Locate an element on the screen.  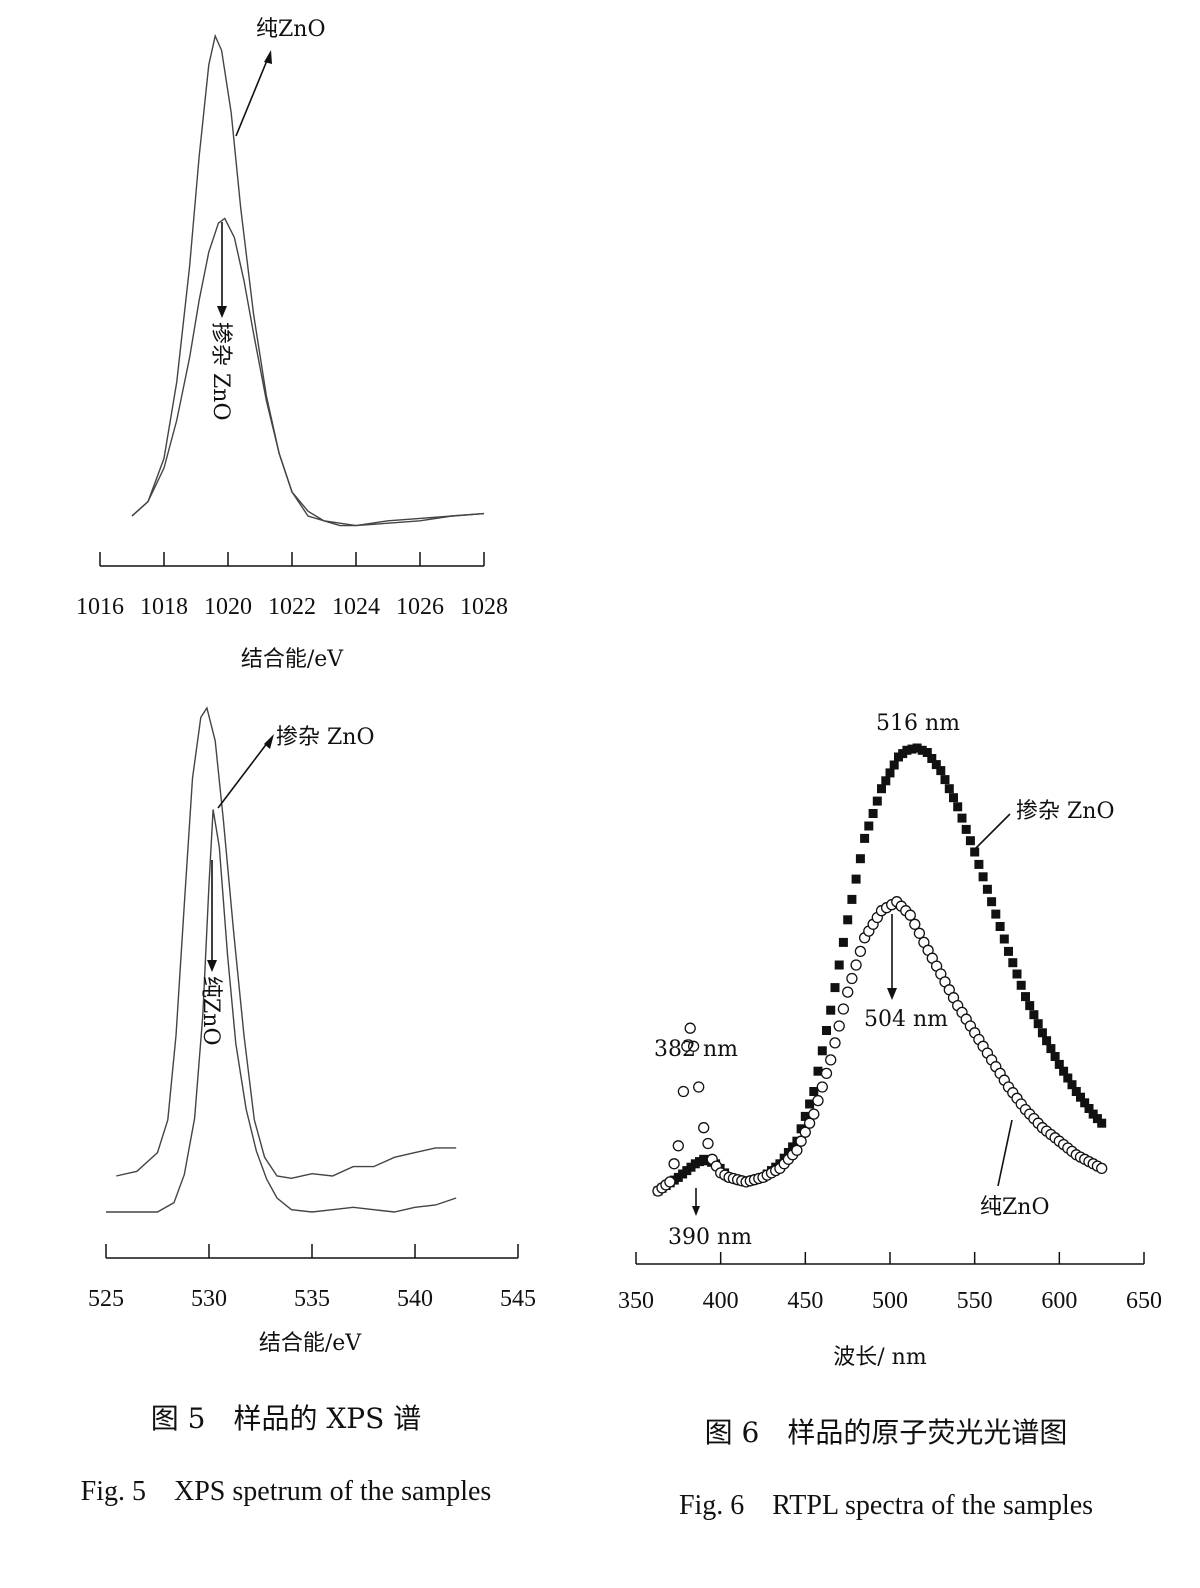
pl-doped-arrow is located at coordinates (992, 832).